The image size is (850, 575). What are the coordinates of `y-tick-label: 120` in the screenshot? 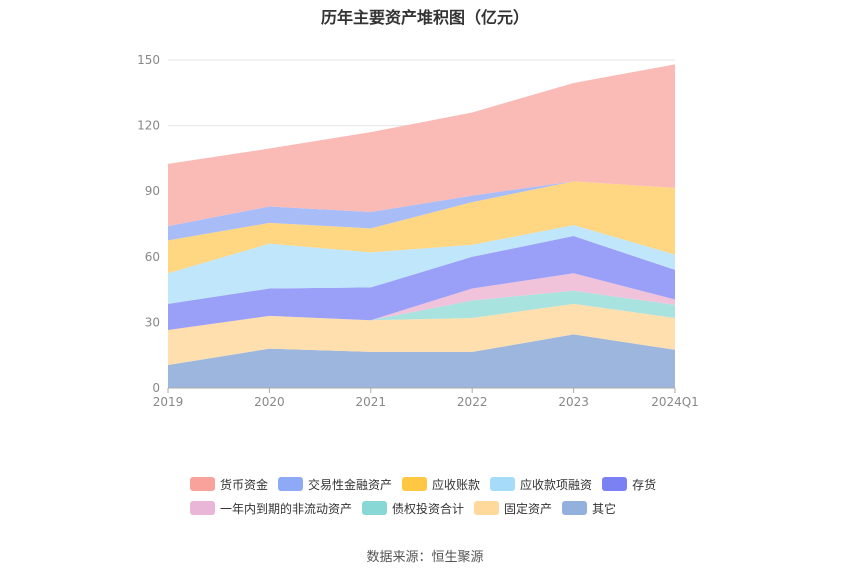 It's located at (148, 126).